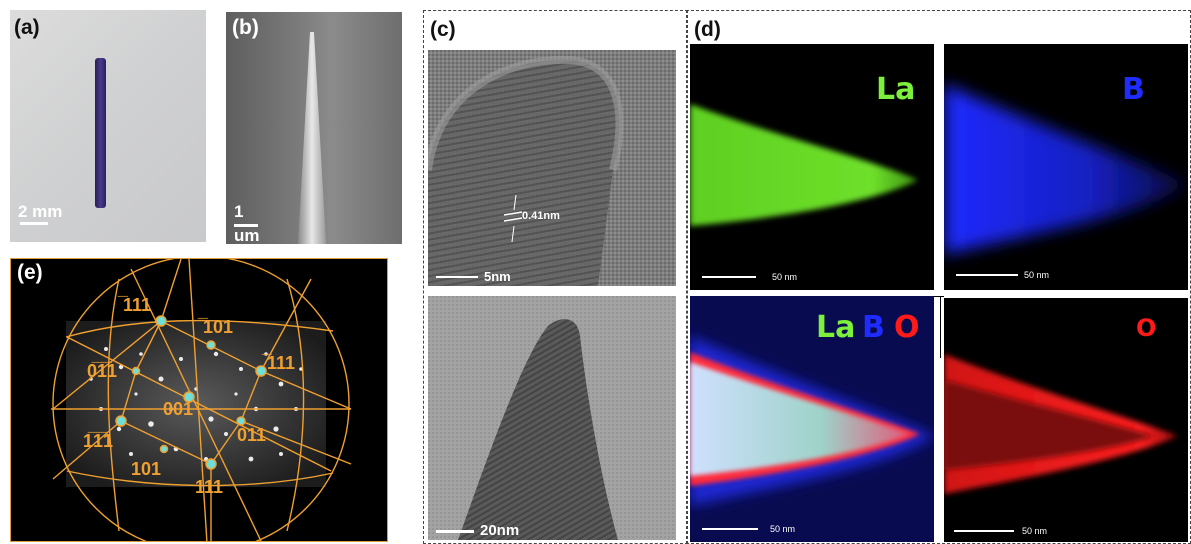  I want to click on index-011-bar: 0̅1̅1, so click(102, 371).